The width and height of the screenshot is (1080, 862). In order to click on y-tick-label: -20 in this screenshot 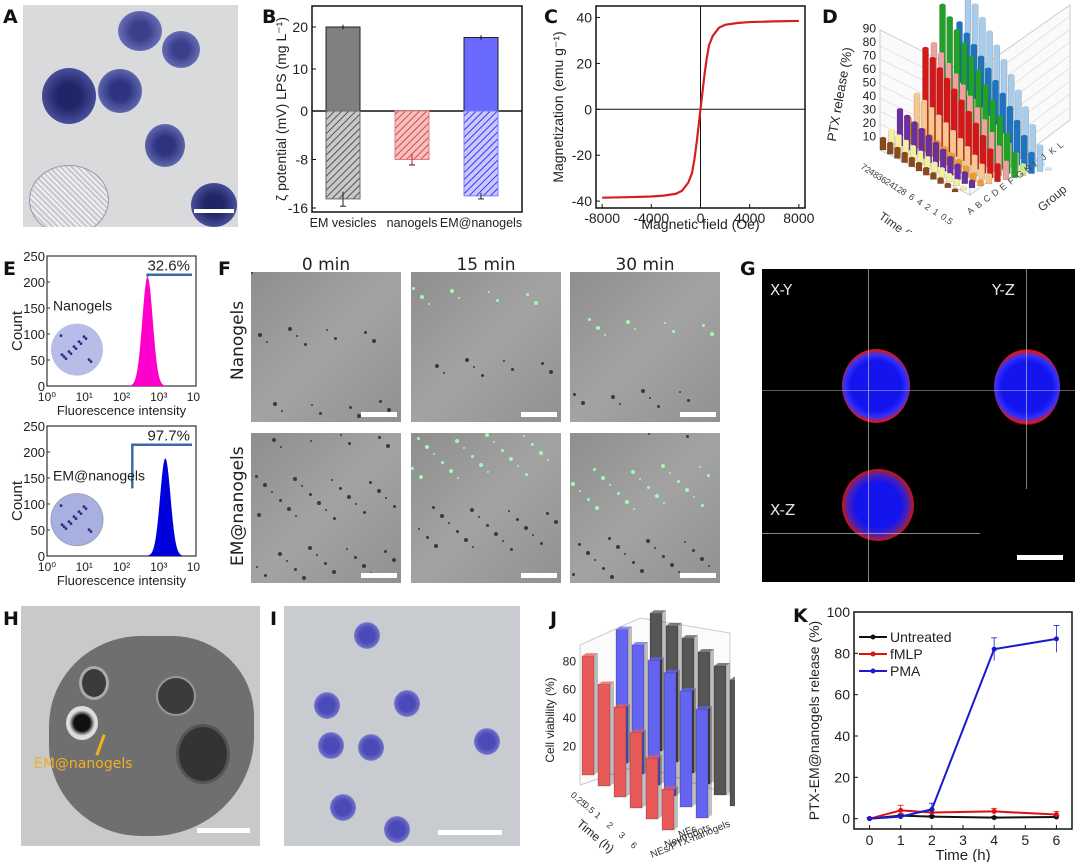, I will do `click(582, 155)`.